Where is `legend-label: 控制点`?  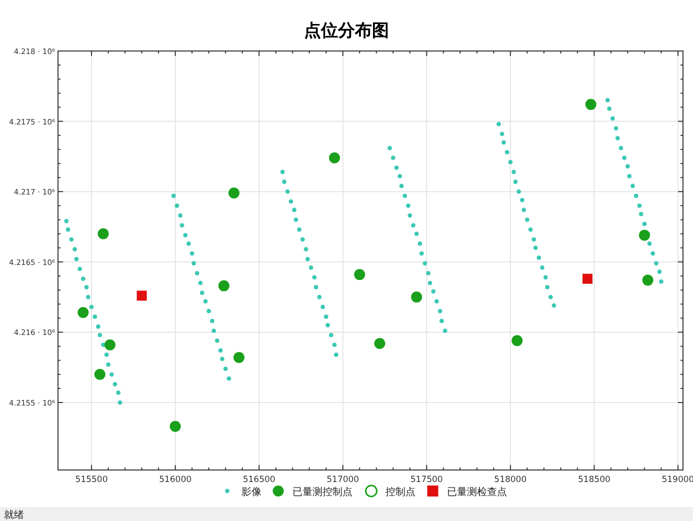 legend-label: 控制点 is located at coordinates (400, 492).